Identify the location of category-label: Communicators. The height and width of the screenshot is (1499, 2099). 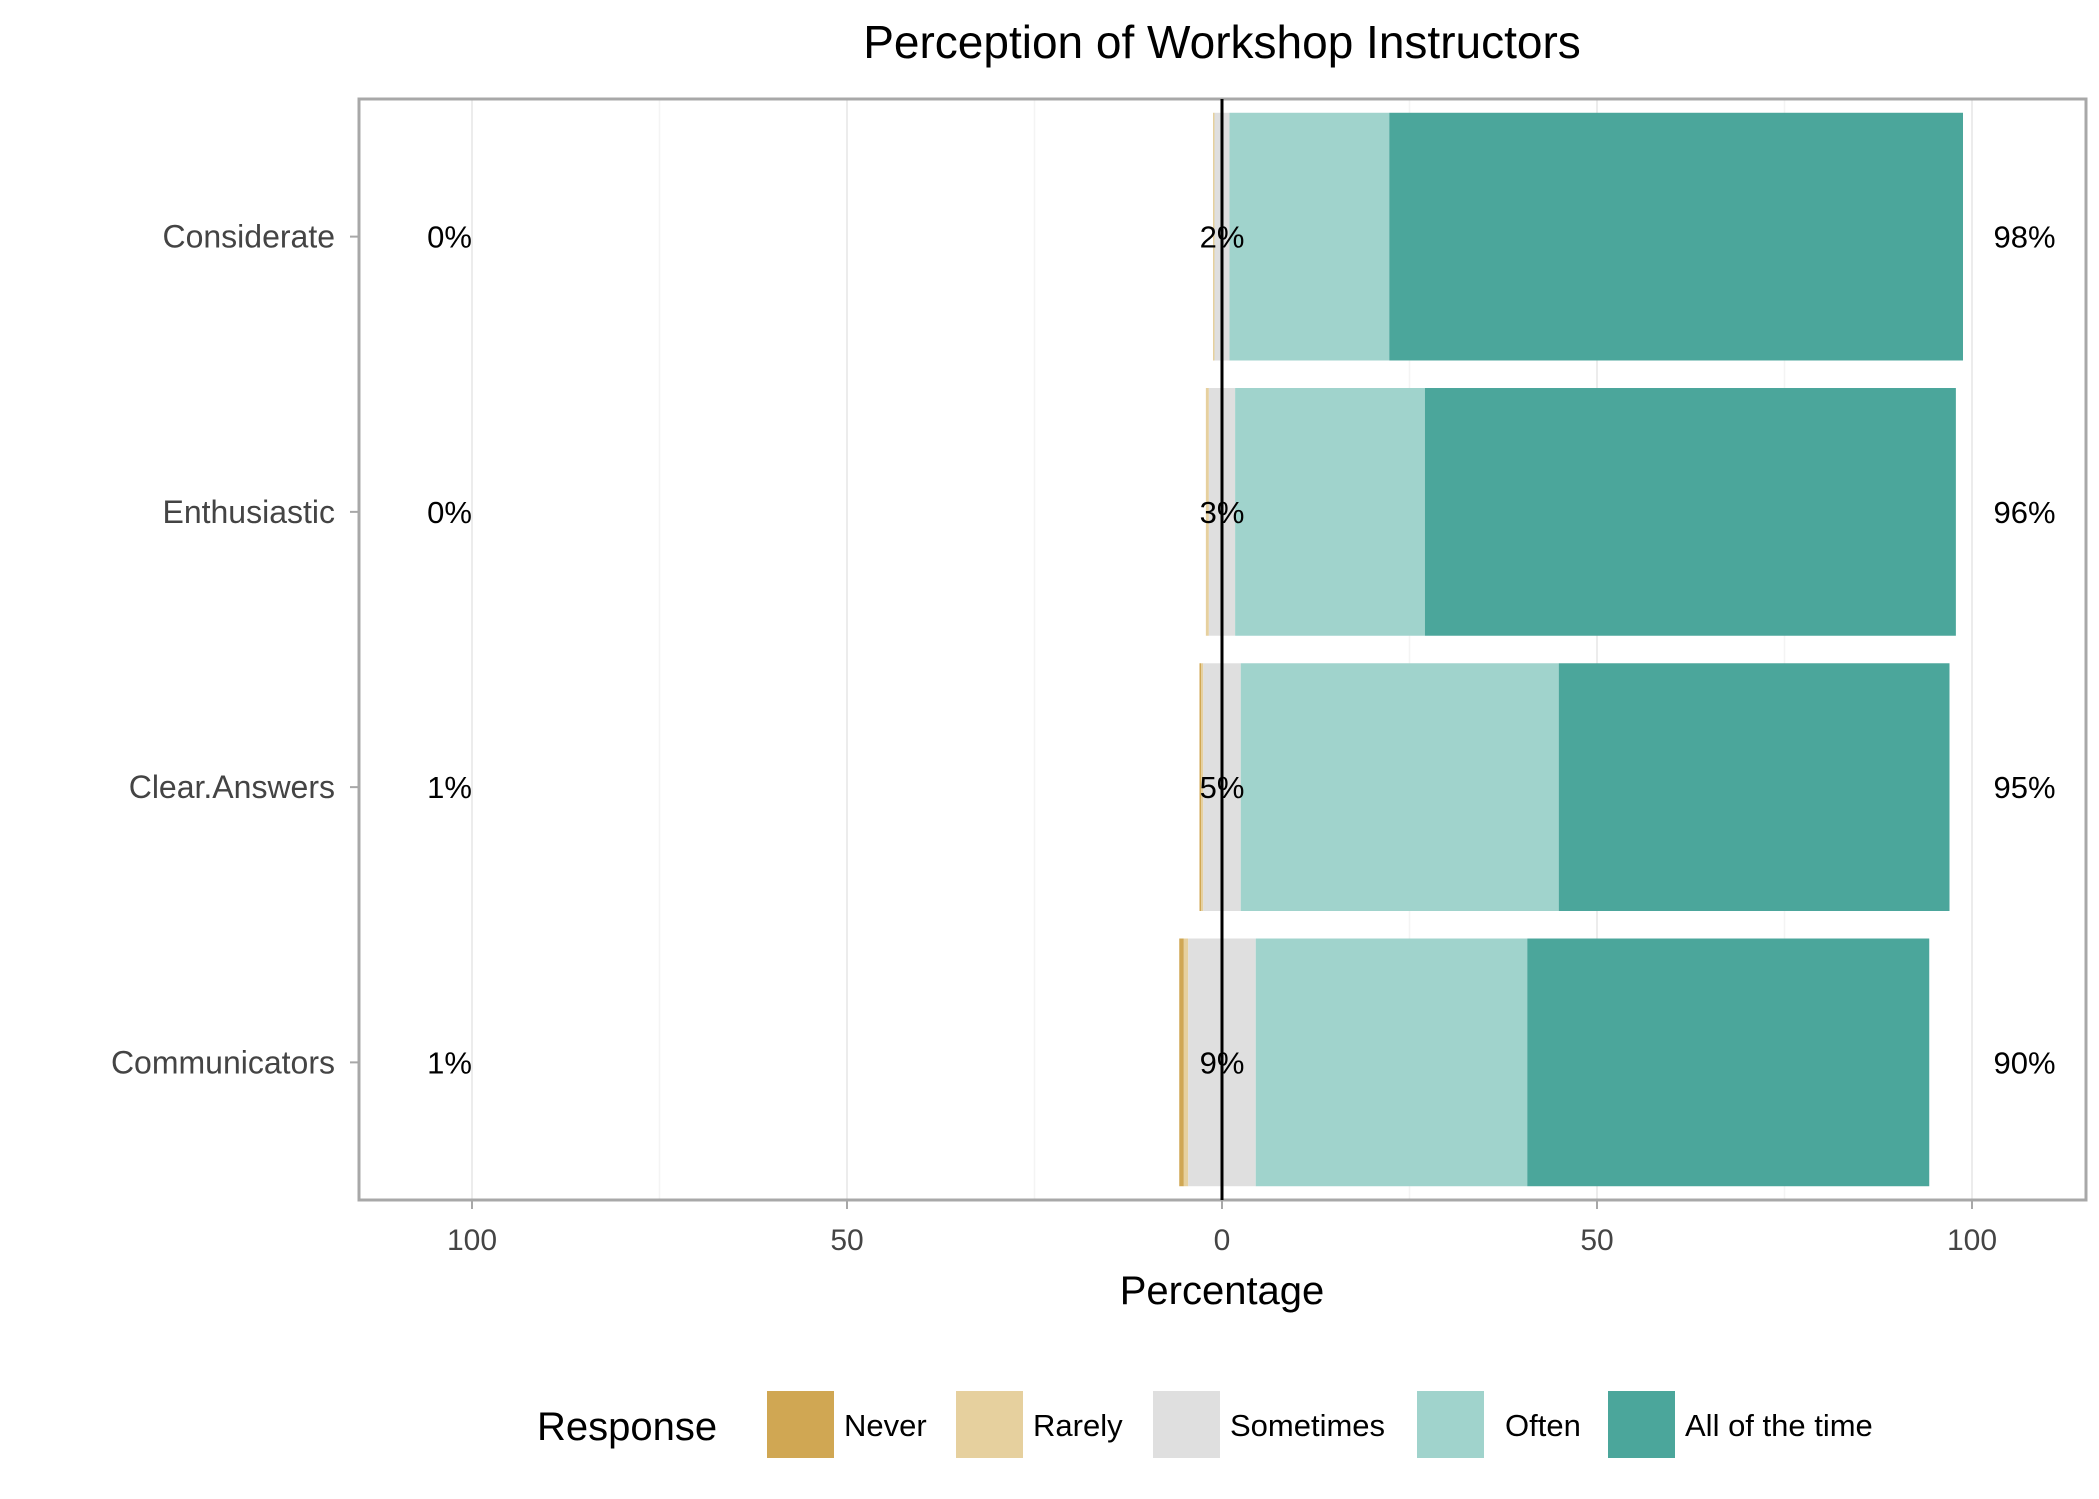
(223, 1062).